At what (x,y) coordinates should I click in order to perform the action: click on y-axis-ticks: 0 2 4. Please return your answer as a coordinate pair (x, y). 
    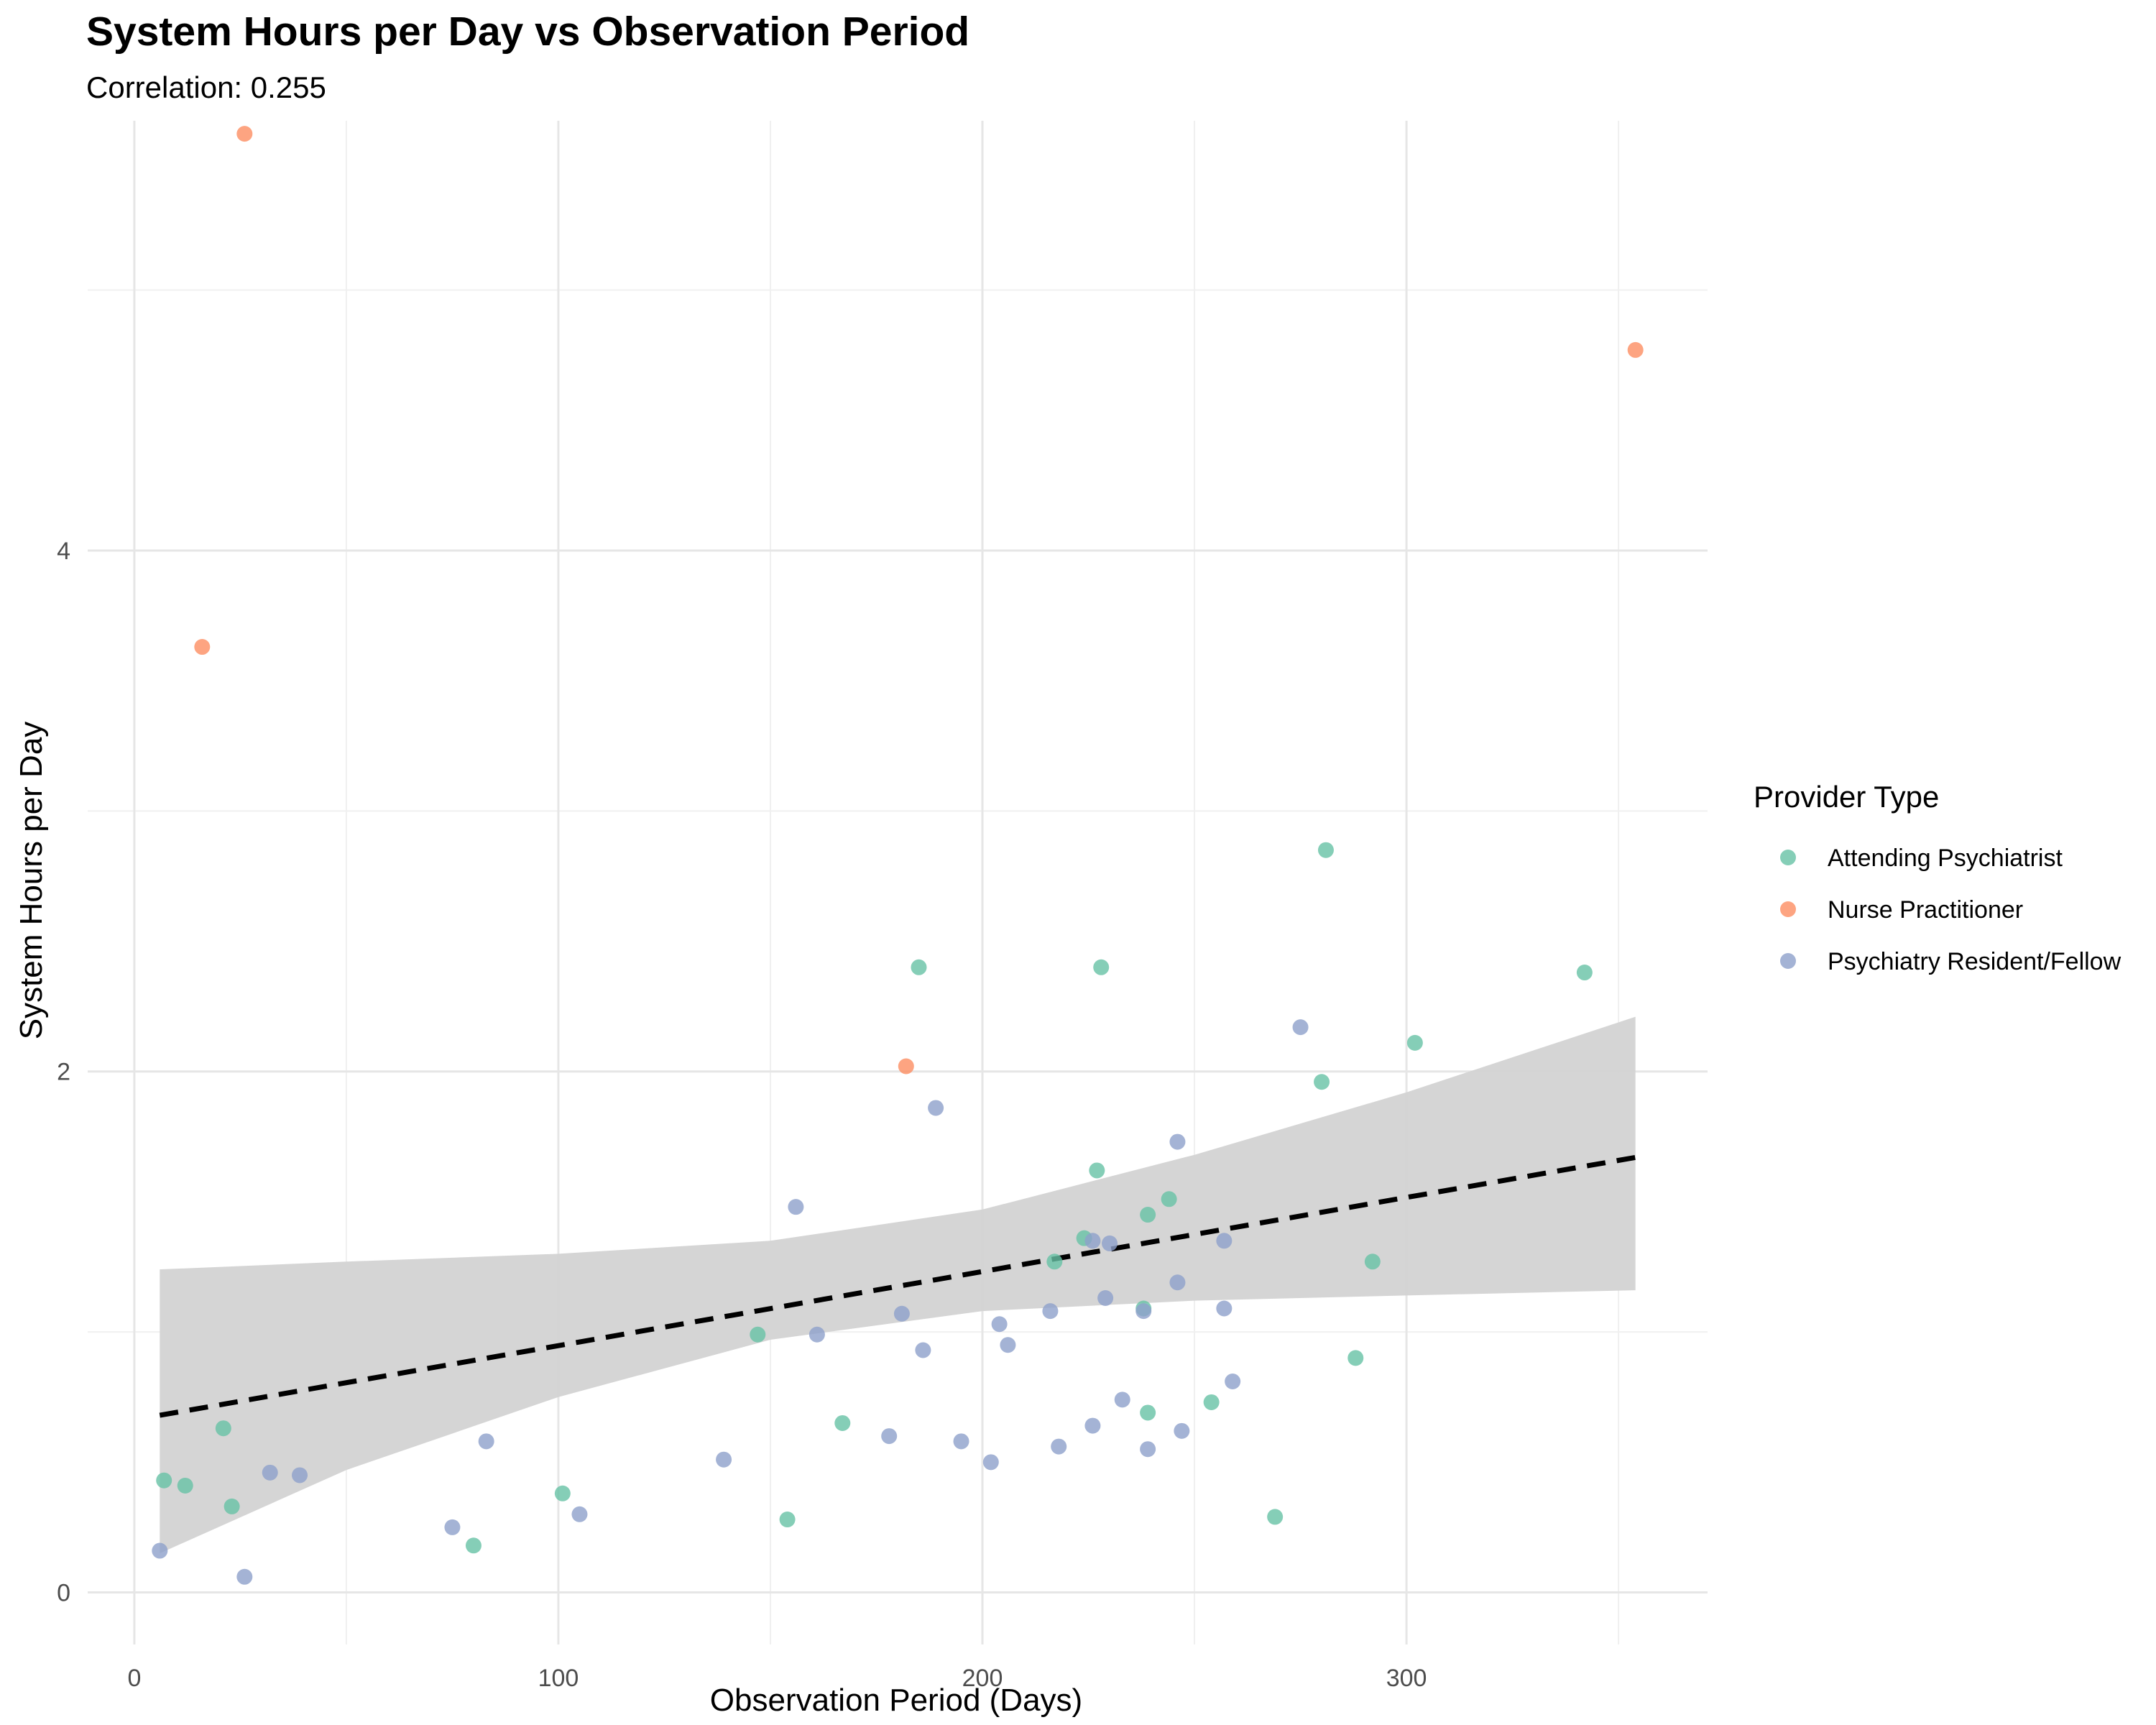
    Looking at the image, I should click on (64, 1072).